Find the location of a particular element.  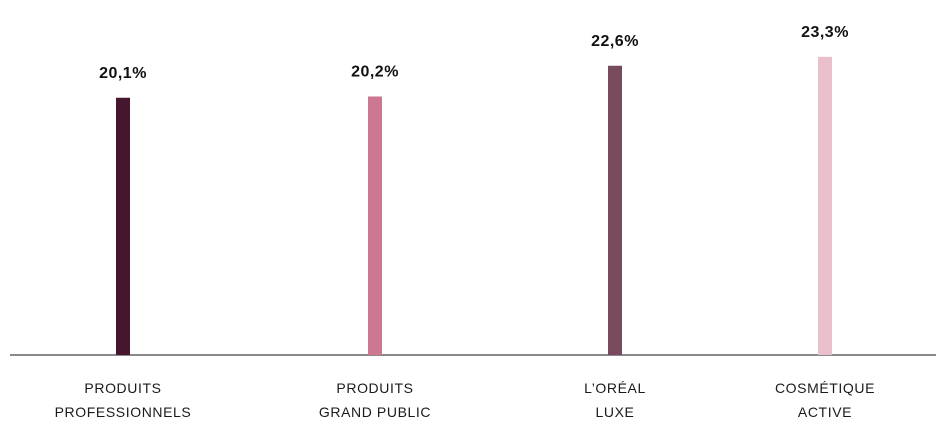

category-label-2-line-1: PRODUITS is located at coordinates (374, 388).